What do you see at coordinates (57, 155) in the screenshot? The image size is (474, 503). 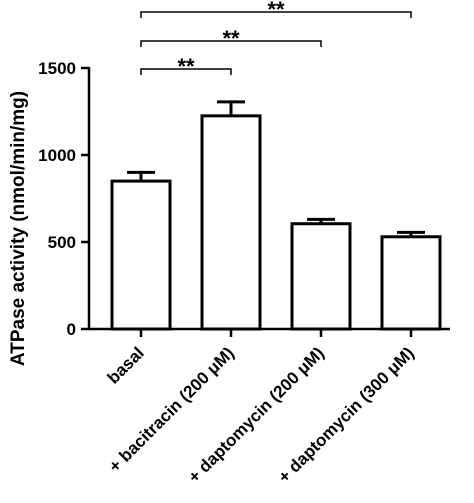 I see `y-tick-label: 1000` at bounding box center [57, 155].